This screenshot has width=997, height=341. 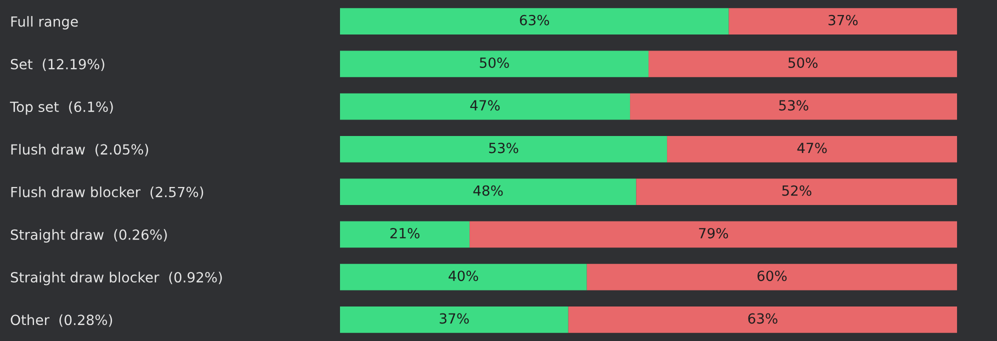 I want to click on data-label: 60%, so click(x=772, y=276).